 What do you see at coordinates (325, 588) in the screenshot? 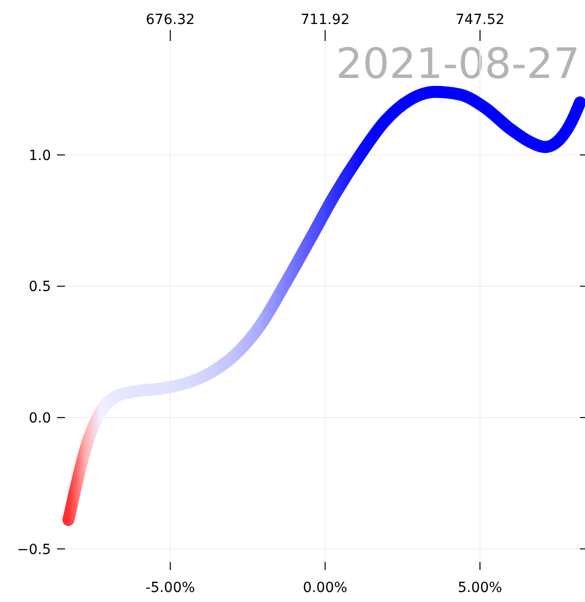
I see `x-tick-label: 0.00%` at bounding box center [325, 588].